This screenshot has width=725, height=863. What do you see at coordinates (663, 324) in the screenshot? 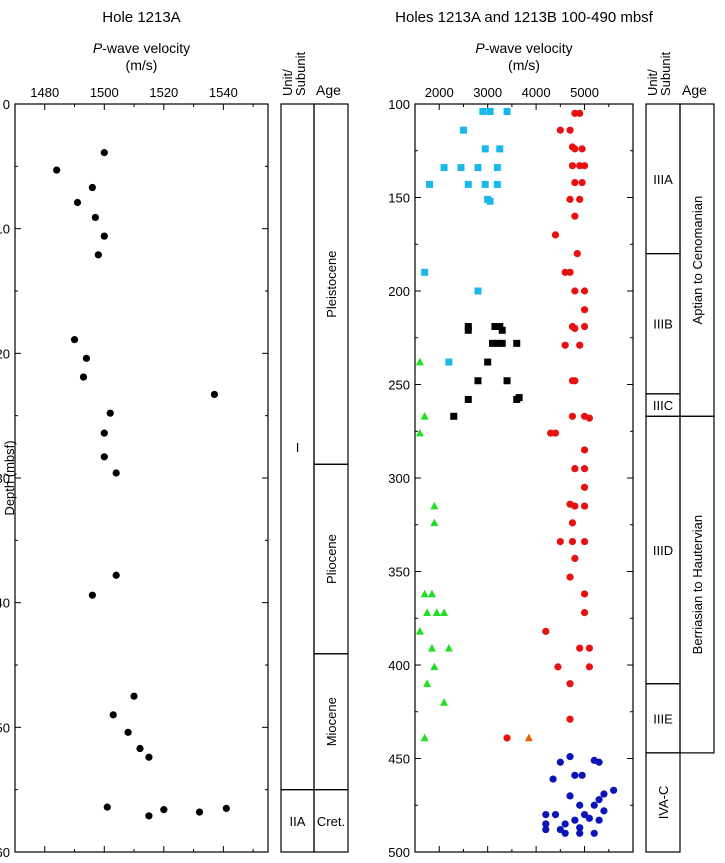
I see `unit-label: IIIB` at bounding box center [663, 324].